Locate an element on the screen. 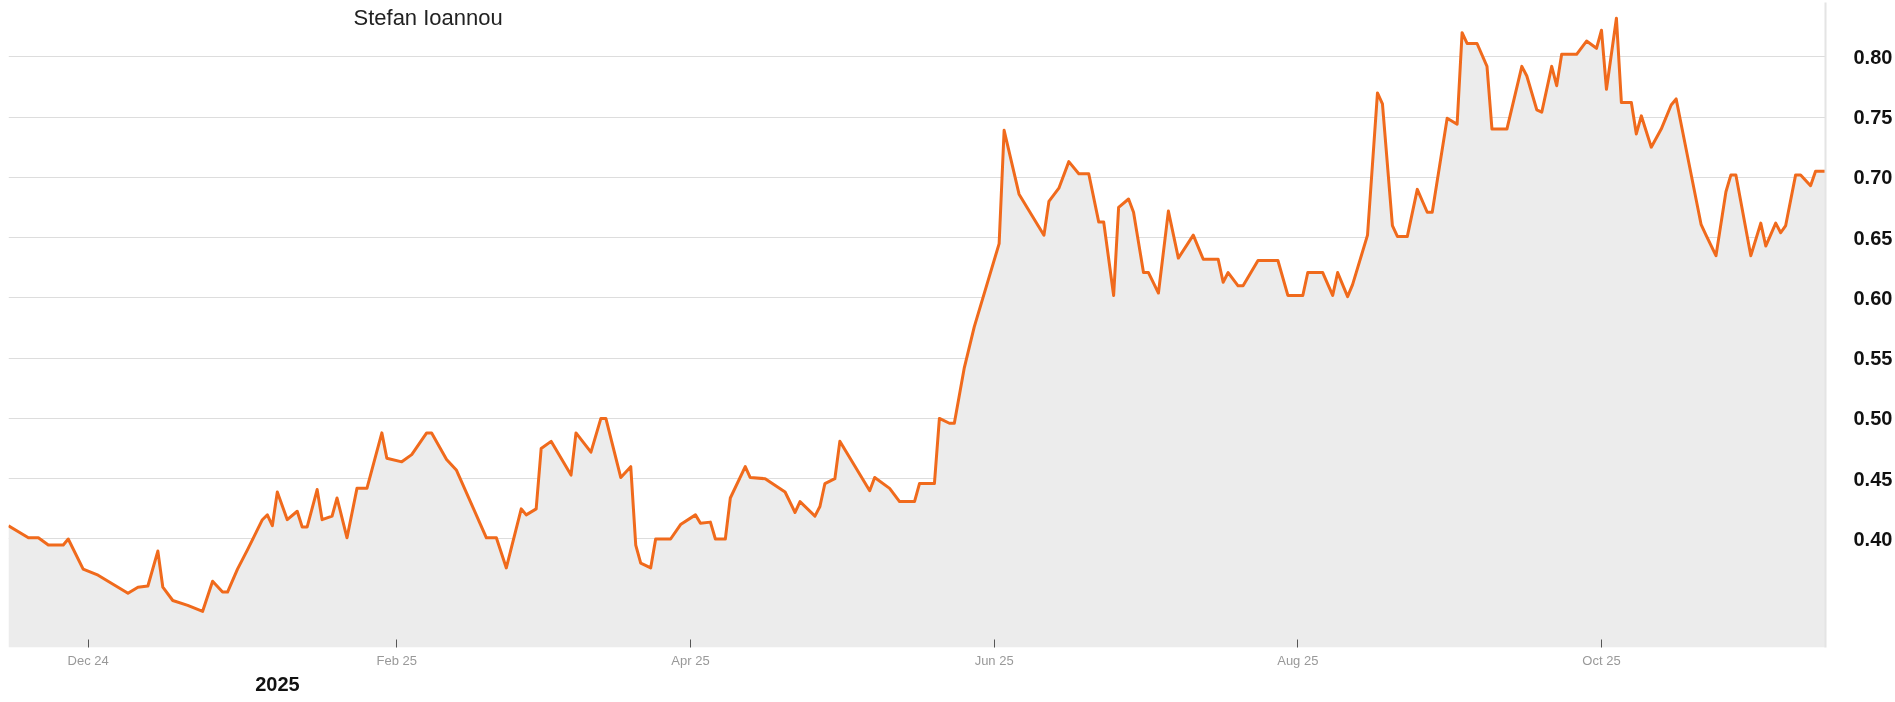 The height and width of the screenshot is (702, 1895). x-tick-label: Feb 25 is located at coordinates (397, 660).